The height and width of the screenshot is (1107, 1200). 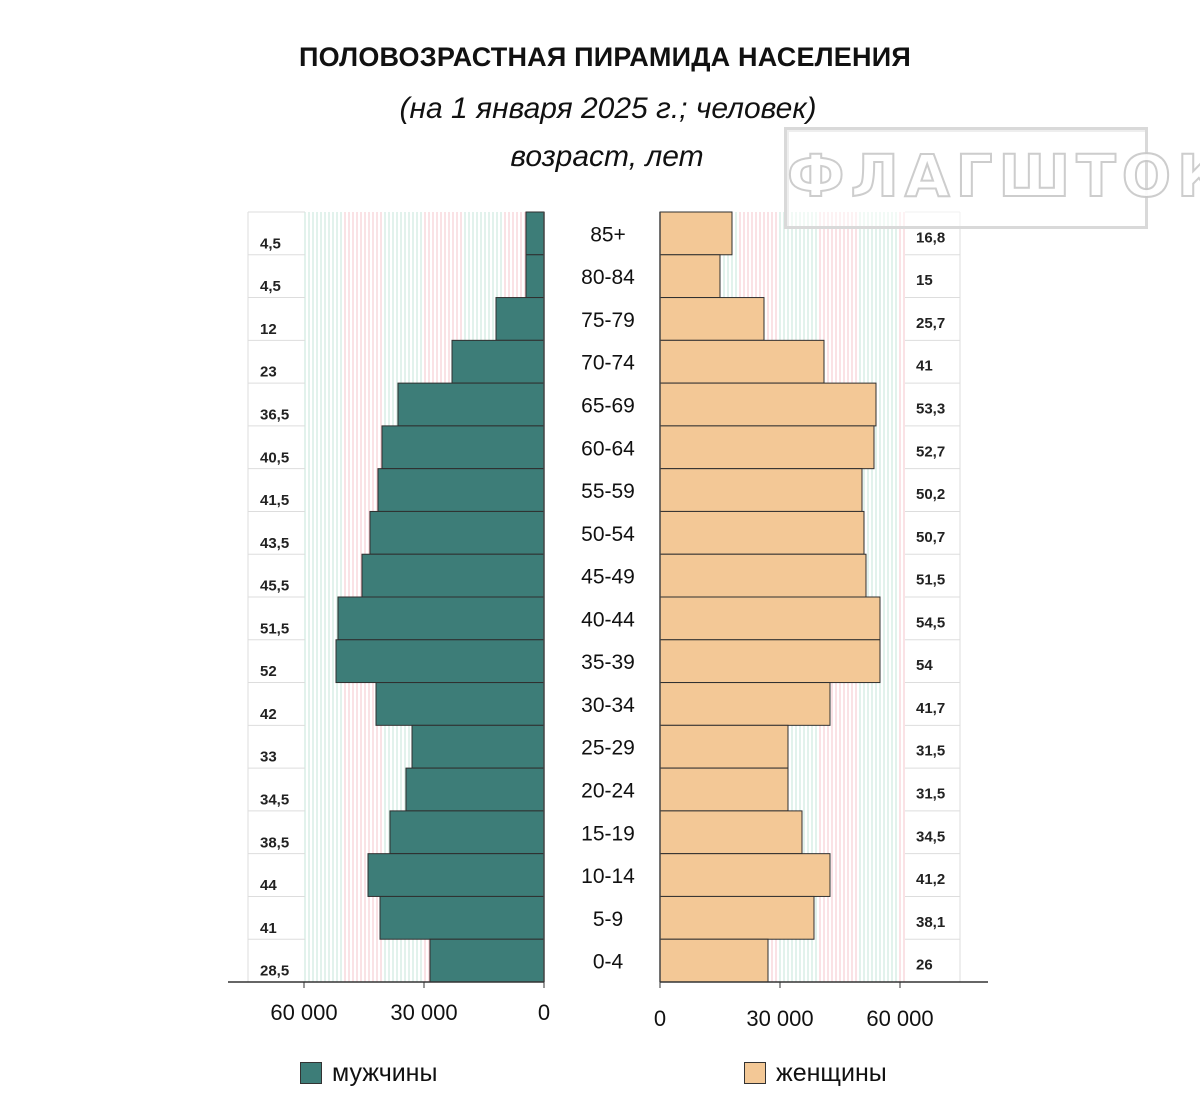 What do you see at coordinates (268, 329) in the screenshot?
I see `men-value-label: 12` at bounding box center [268, 329].